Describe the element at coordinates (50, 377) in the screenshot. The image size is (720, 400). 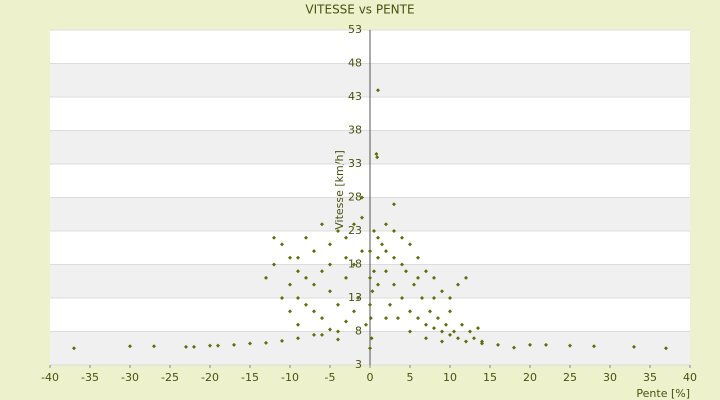
I see `x-tick-label: -40` at that location.